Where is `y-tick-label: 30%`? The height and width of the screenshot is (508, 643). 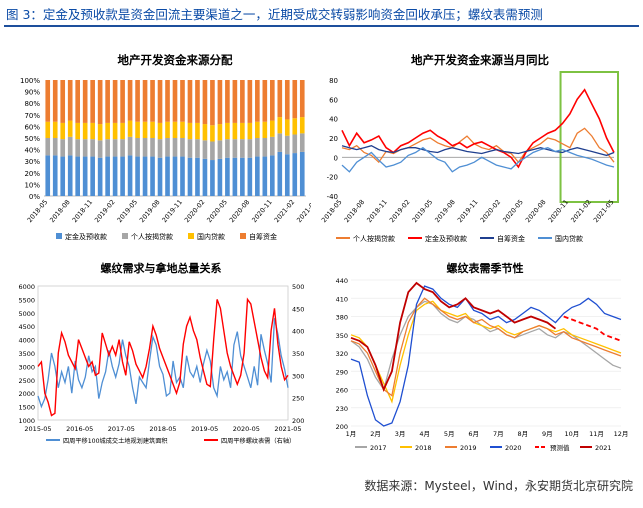 y-tick-label: 30% is located at coordinates (32, 162).